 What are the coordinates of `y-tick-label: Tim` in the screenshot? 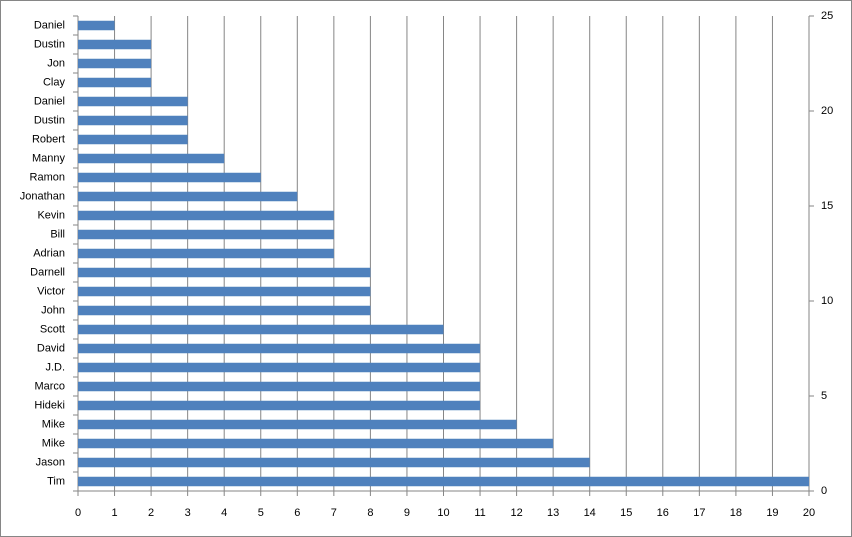 It's located at (56, 481).